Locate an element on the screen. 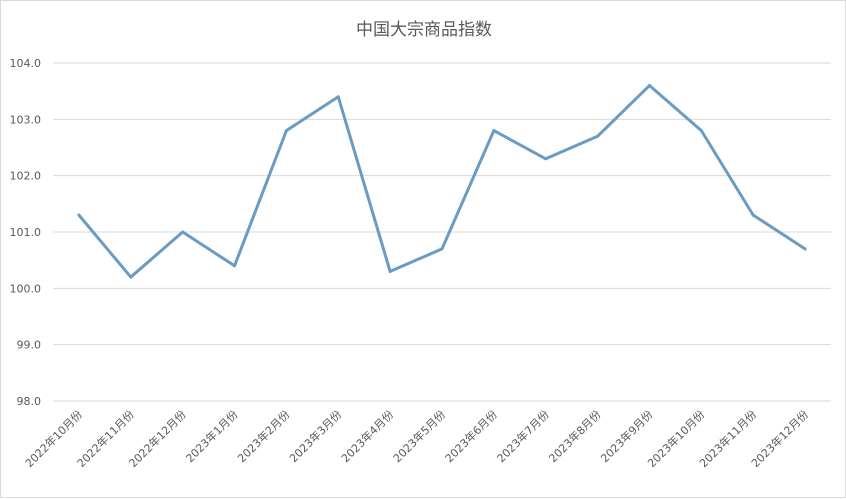 This screenshot has height=499, width=846. y-tick-label: 104.0 is located at coordinates (26, 63).